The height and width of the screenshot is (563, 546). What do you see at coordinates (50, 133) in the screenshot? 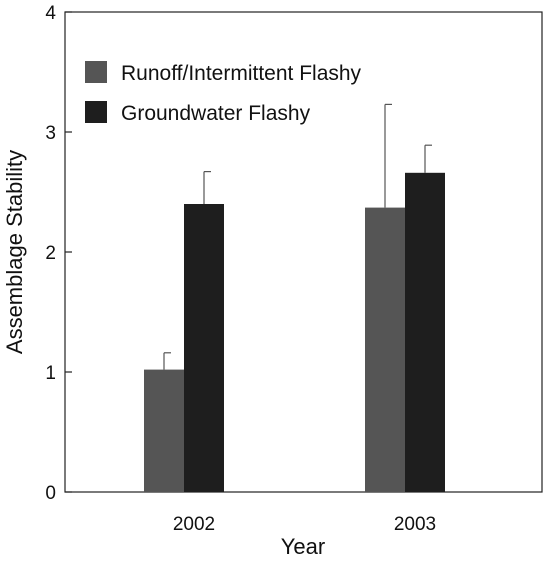
I see `y-tick-label: 3` at bounding box center [50, 133].